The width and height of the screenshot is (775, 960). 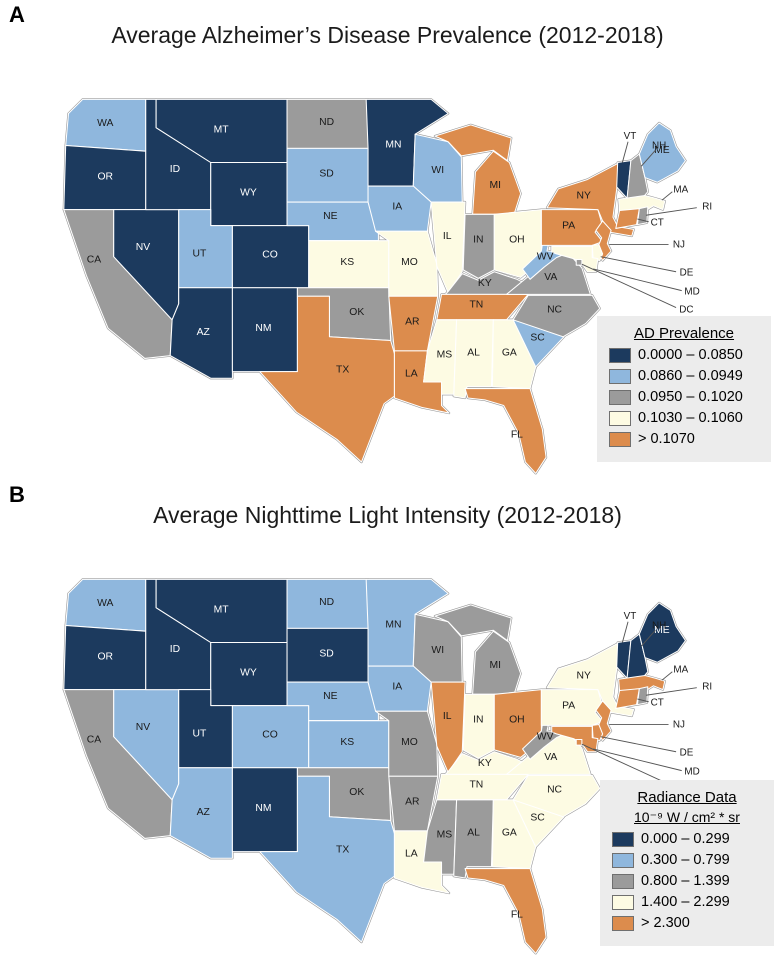 I want to click on state-label-TN: TN, so click(x=476, y=785).